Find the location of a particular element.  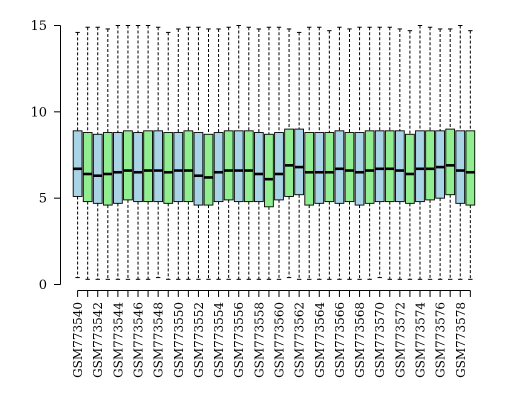

x-tick-label: GSM773564 is located at coordinates (320, 340).